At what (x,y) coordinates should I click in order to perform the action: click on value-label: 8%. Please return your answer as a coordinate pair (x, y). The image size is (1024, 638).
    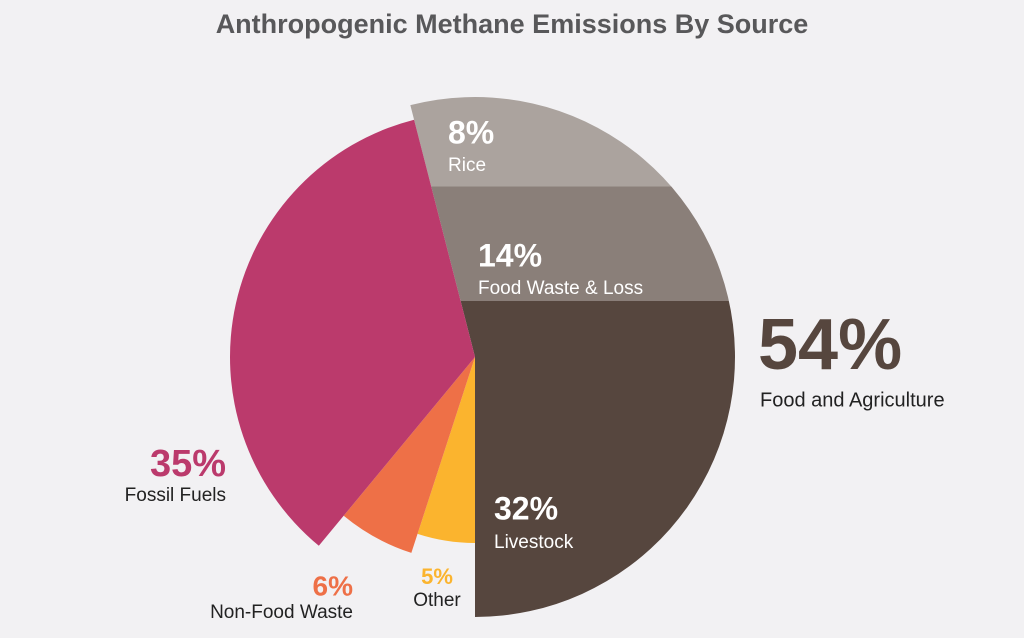
    Looking at the image, I should click on (471, 132).